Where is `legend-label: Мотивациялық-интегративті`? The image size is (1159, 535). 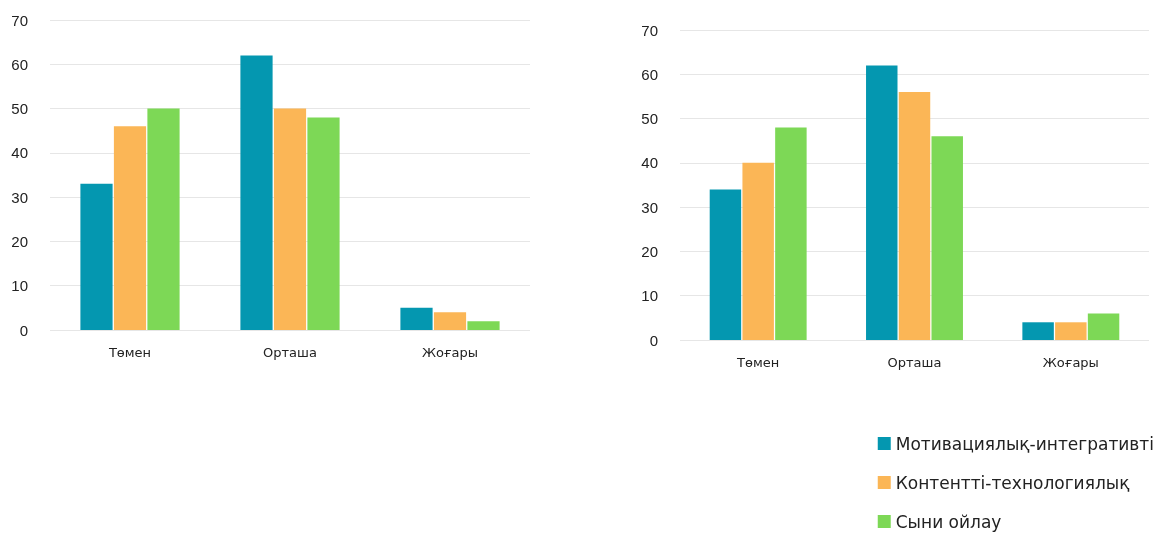
legend-label: Мотивациялық-интегративті is located at coordinates (1025, 443).